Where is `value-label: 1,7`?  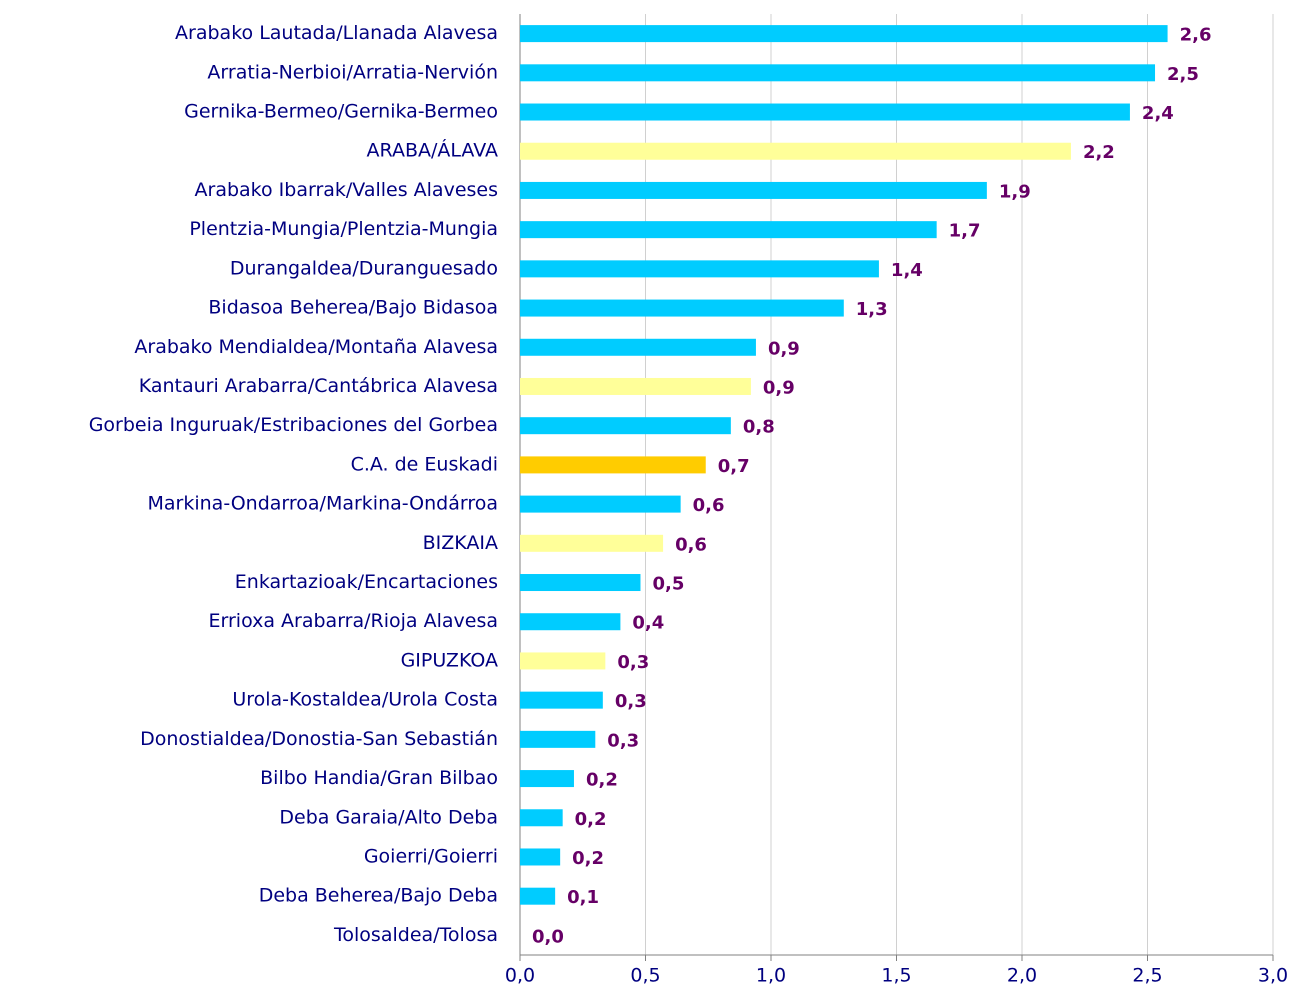 value-label: 1,7 is located at coordinates (965, 231).